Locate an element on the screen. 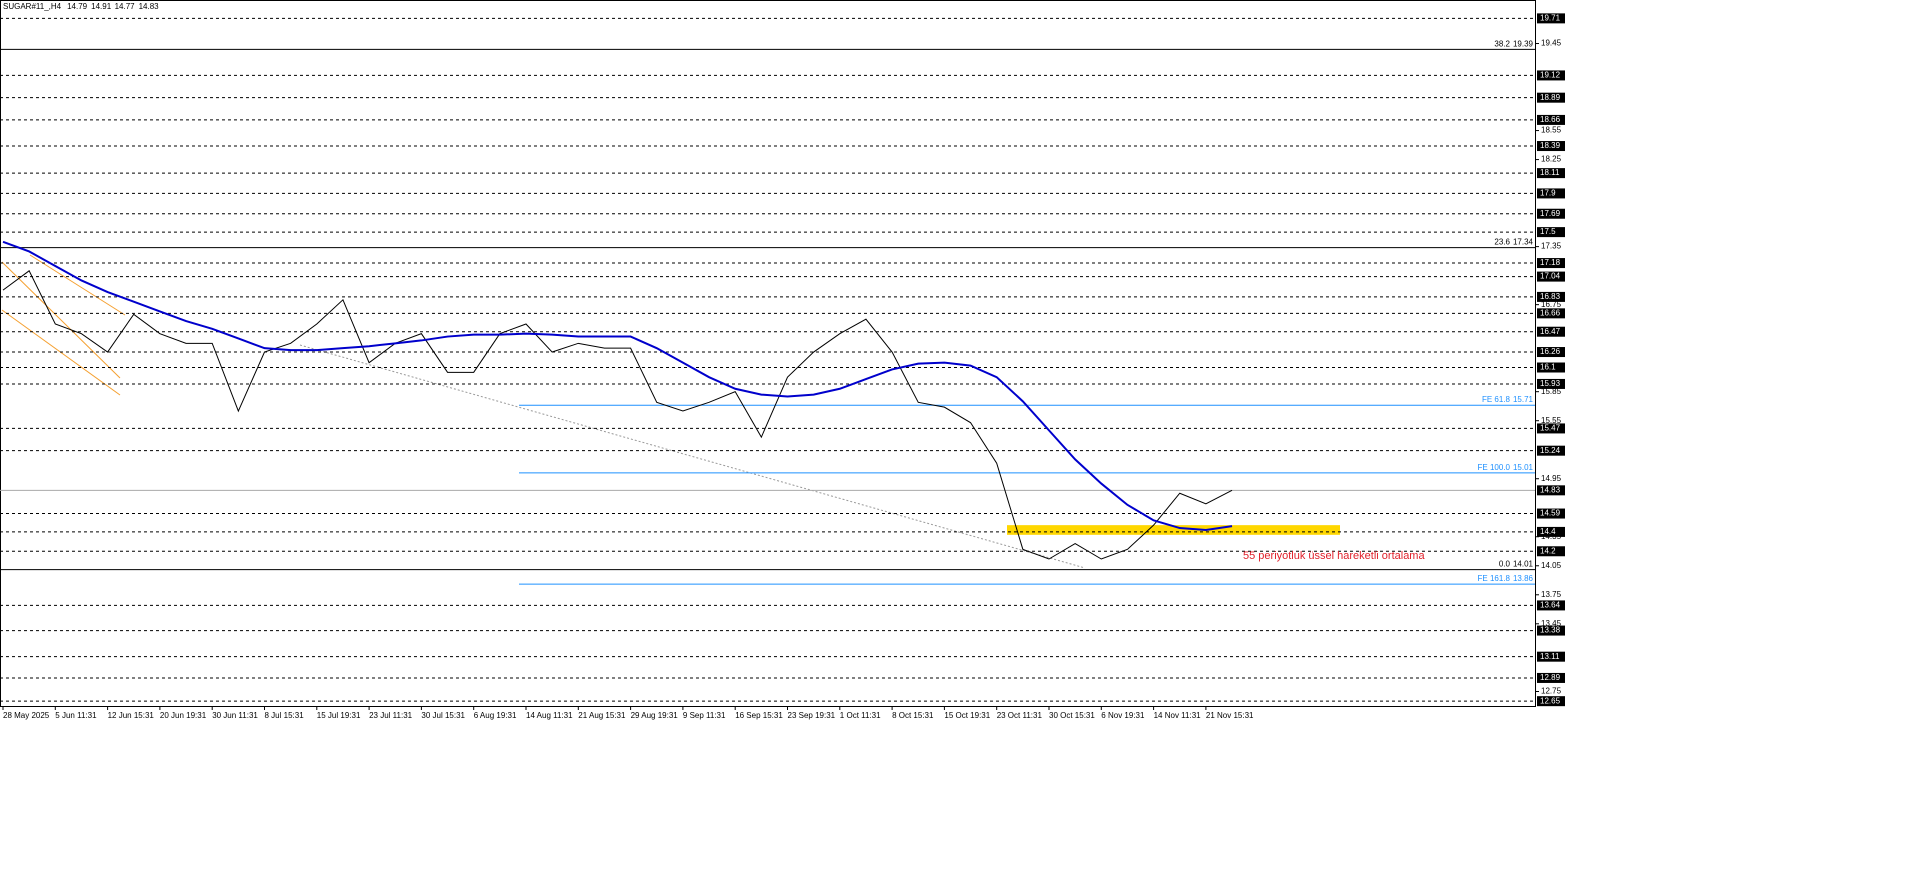  level-label: 19.71 is located at coordinates (1550, 17).